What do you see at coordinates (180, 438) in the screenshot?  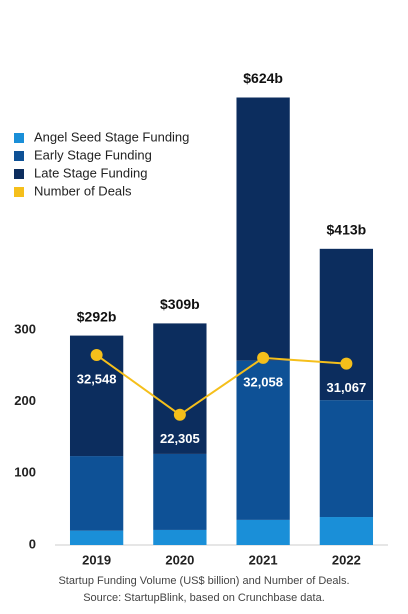 I see `data-label: 22,305` at bounding box center [180, 438].